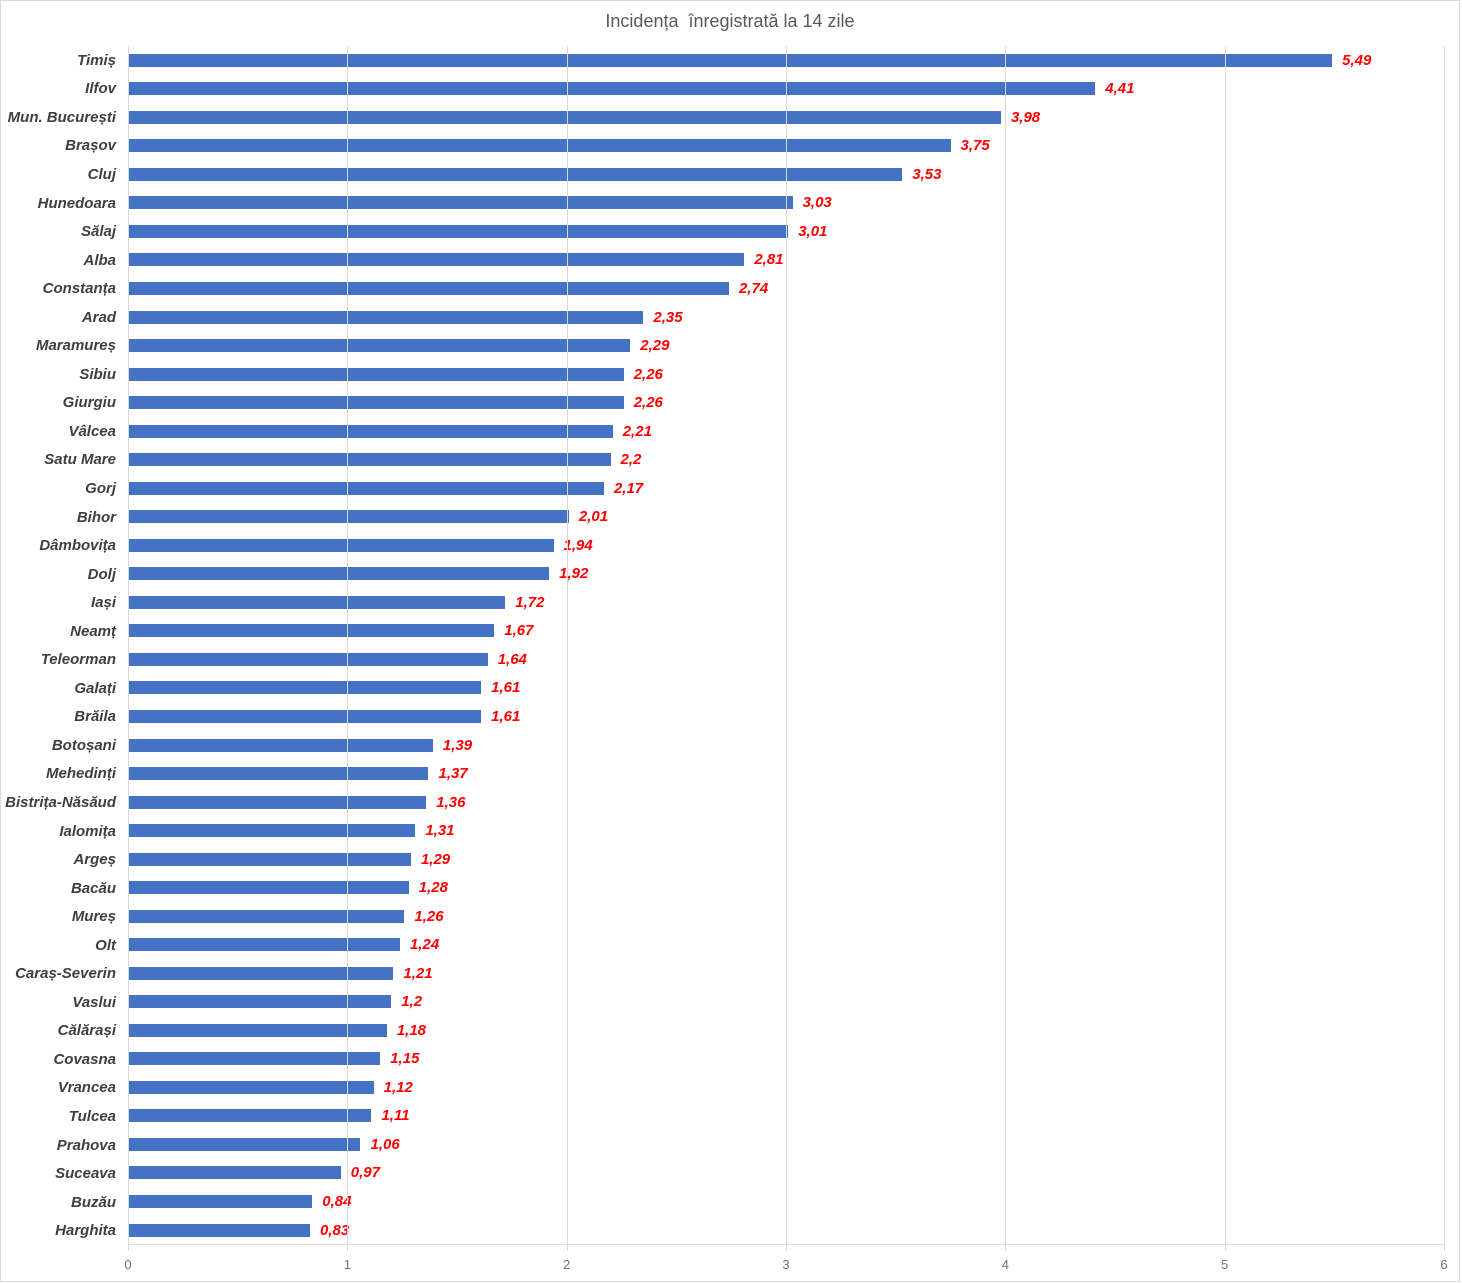  I want to click on value-label: 3,53, so click(927, 174).